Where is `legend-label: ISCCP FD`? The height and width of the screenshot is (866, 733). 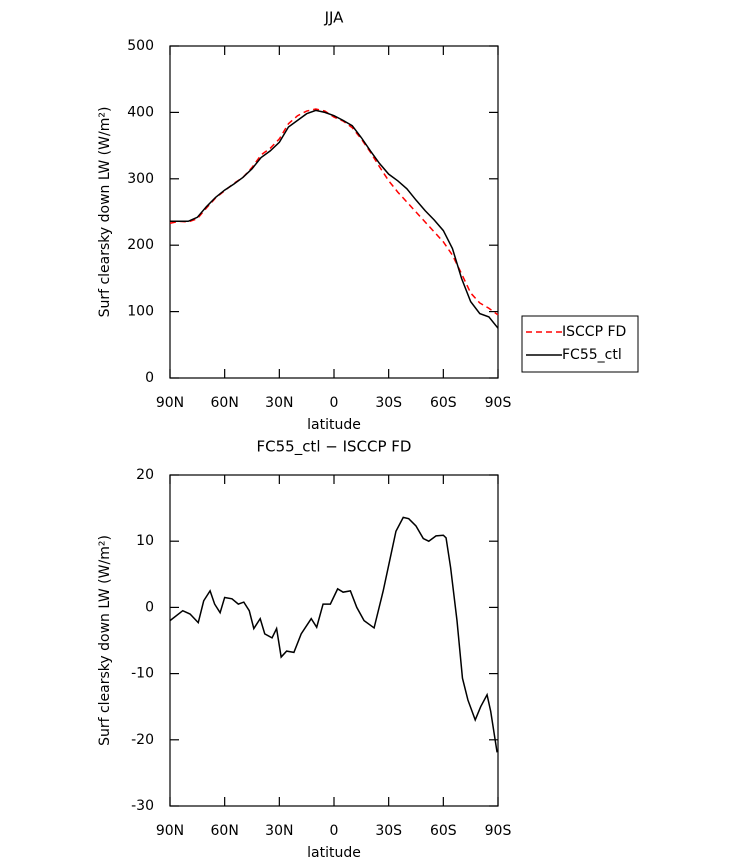
legend-label: ISCCP FD is located at coordinates (594, 332).